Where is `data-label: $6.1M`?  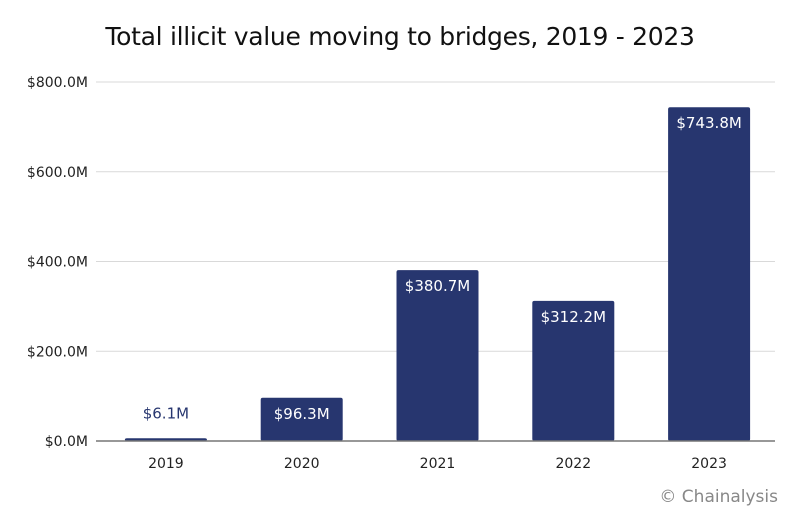 data-label: $6.1M is located at coordinates (166, 413).